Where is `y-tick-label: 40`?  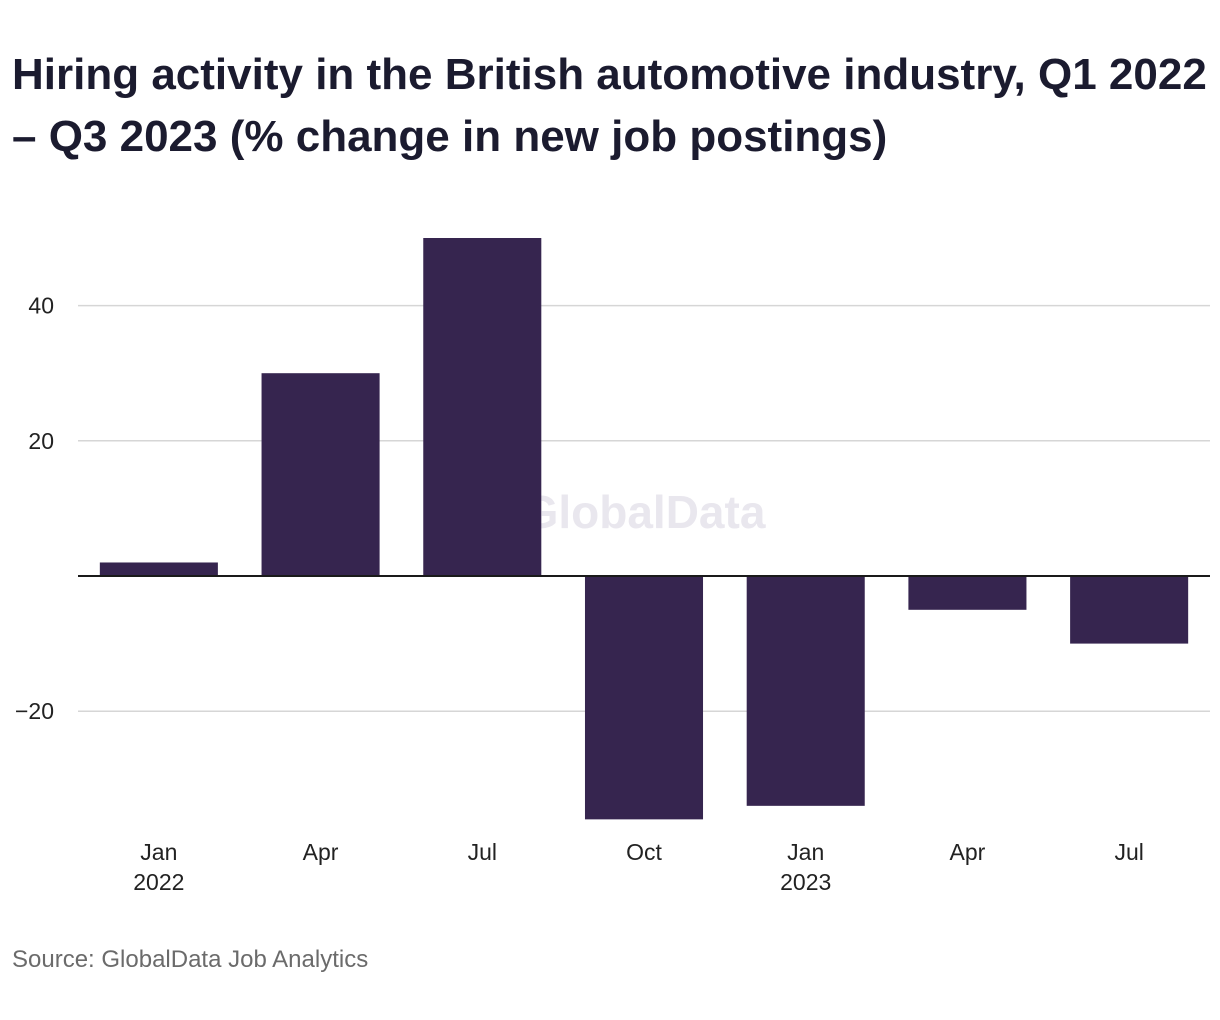
y-tick-label: 40 is located at coordinates (41, 306).